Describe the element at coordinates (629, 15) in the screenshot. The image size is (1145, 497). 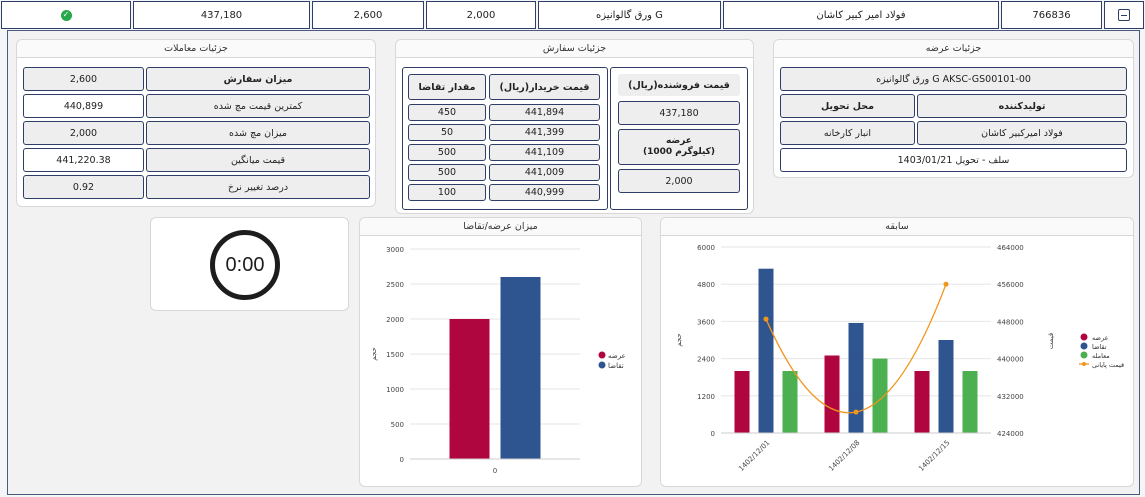
I see `summary-type: ورق گالوانیزه G` at that location.